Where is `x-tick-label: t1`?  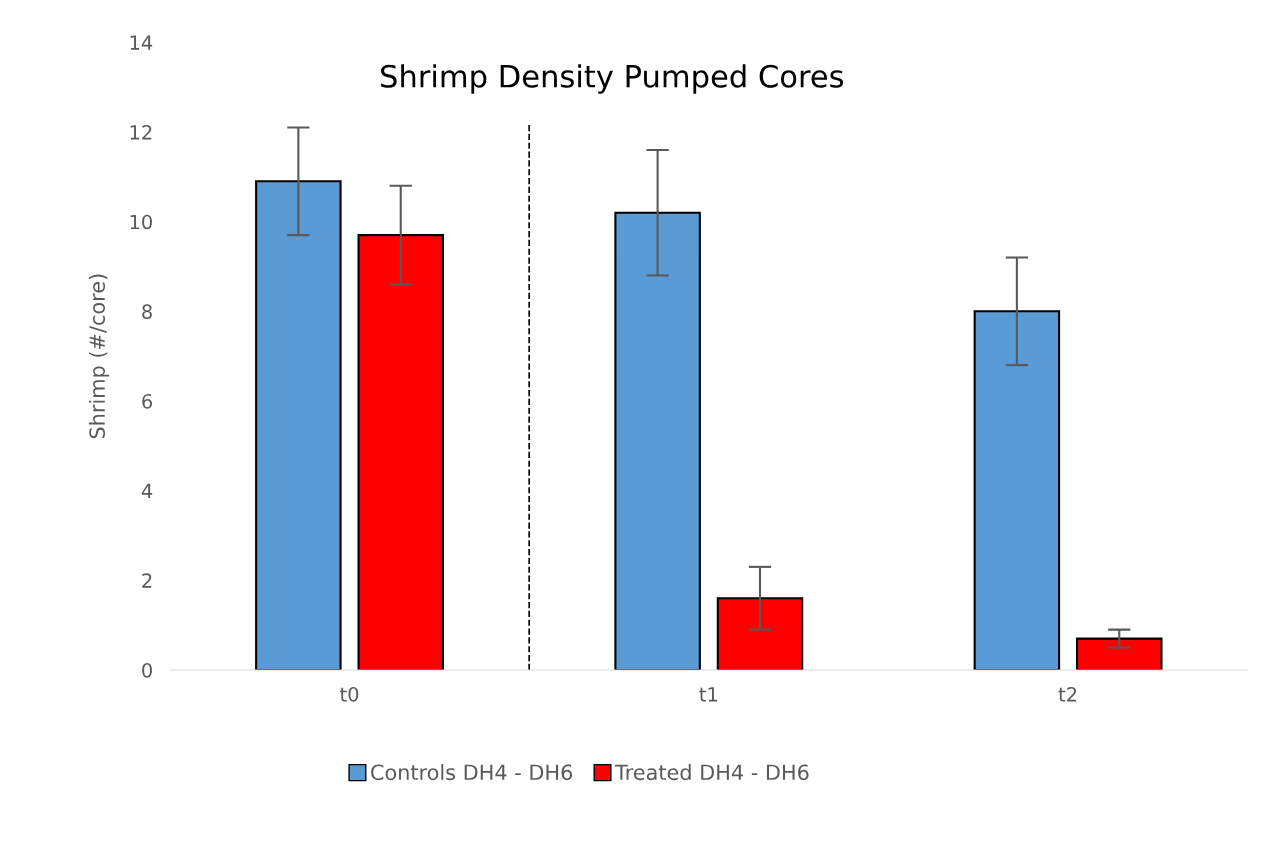 x-tick-label: t1 is located at coordinates (708, 694).